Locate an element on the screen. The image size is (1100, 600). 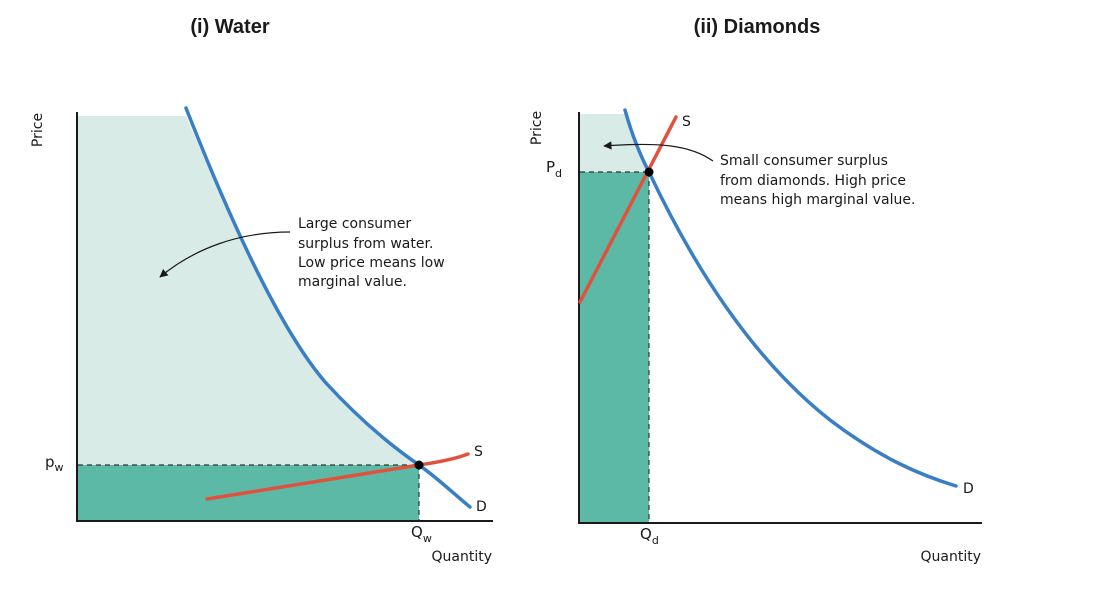
panel-water-title: (i) Water is located at coordinates (229, 27).